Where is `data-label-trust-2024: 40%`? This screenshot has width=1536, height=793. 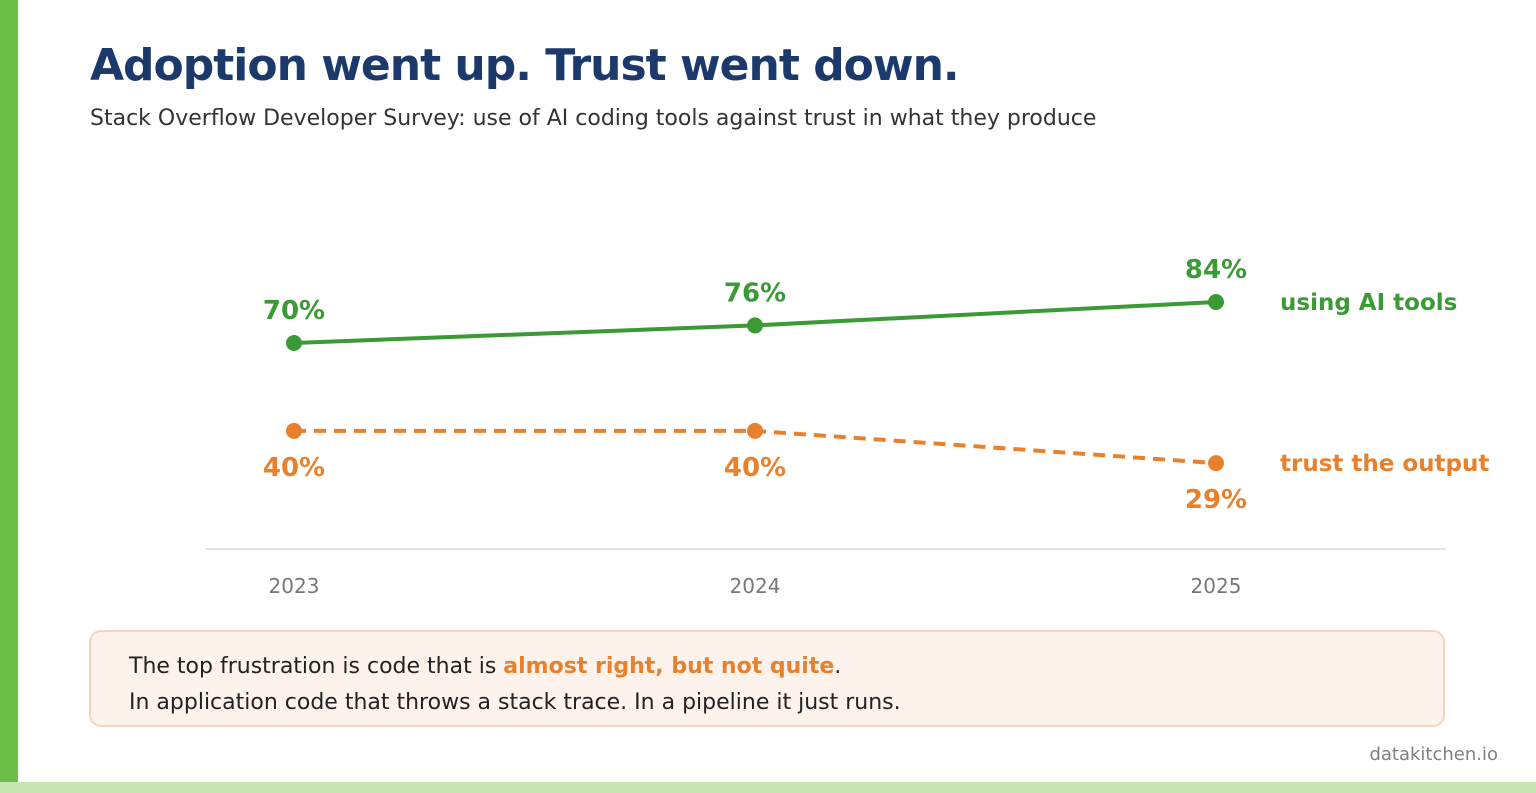 data-label-trust-2024: 40% is located at coordinates (755, 468).